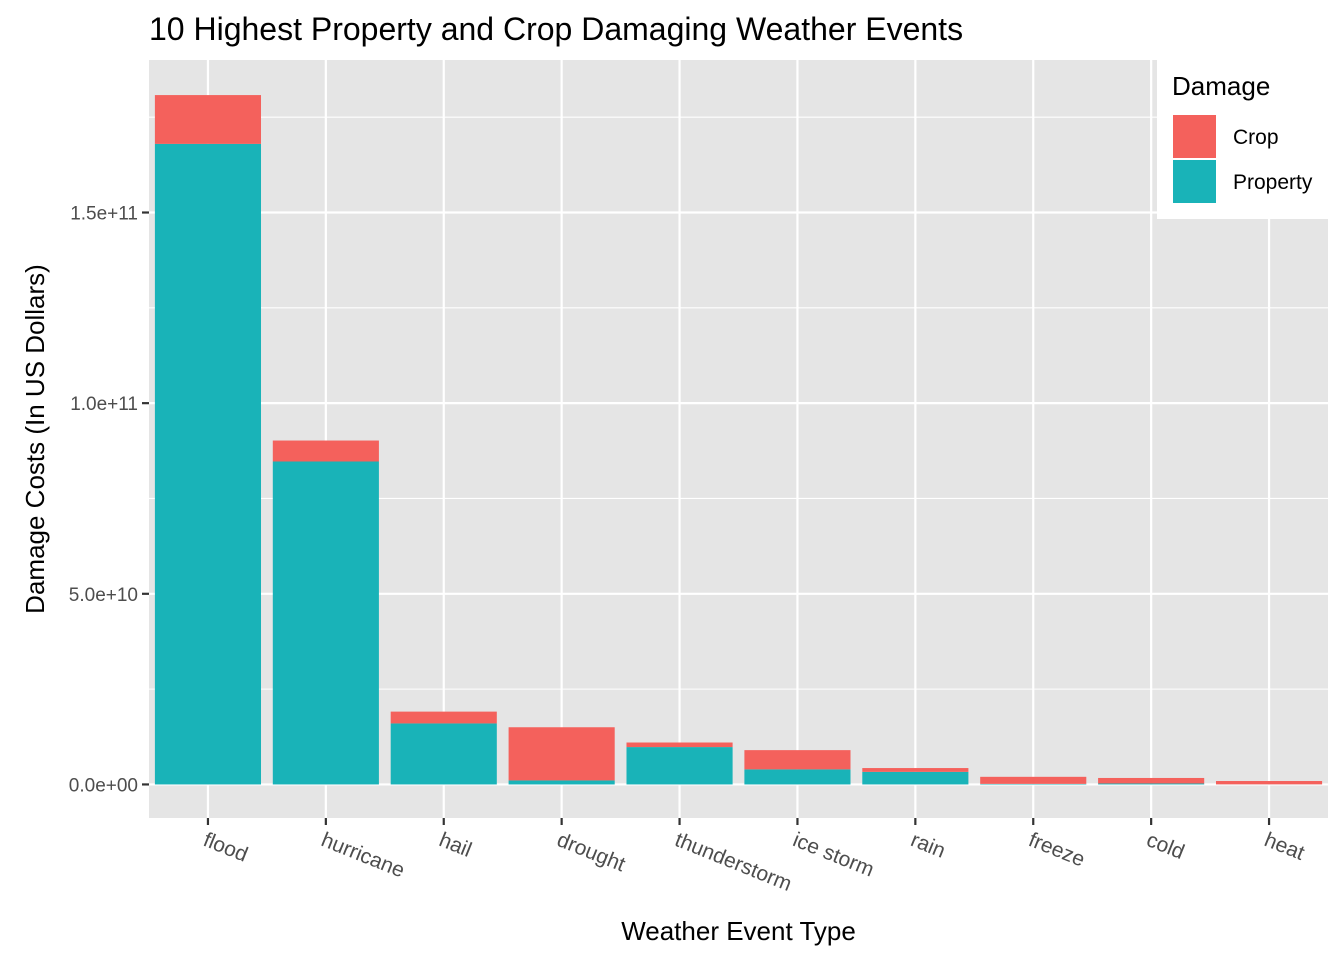  I want to click on bar-crop-flood, so click(208, 119).